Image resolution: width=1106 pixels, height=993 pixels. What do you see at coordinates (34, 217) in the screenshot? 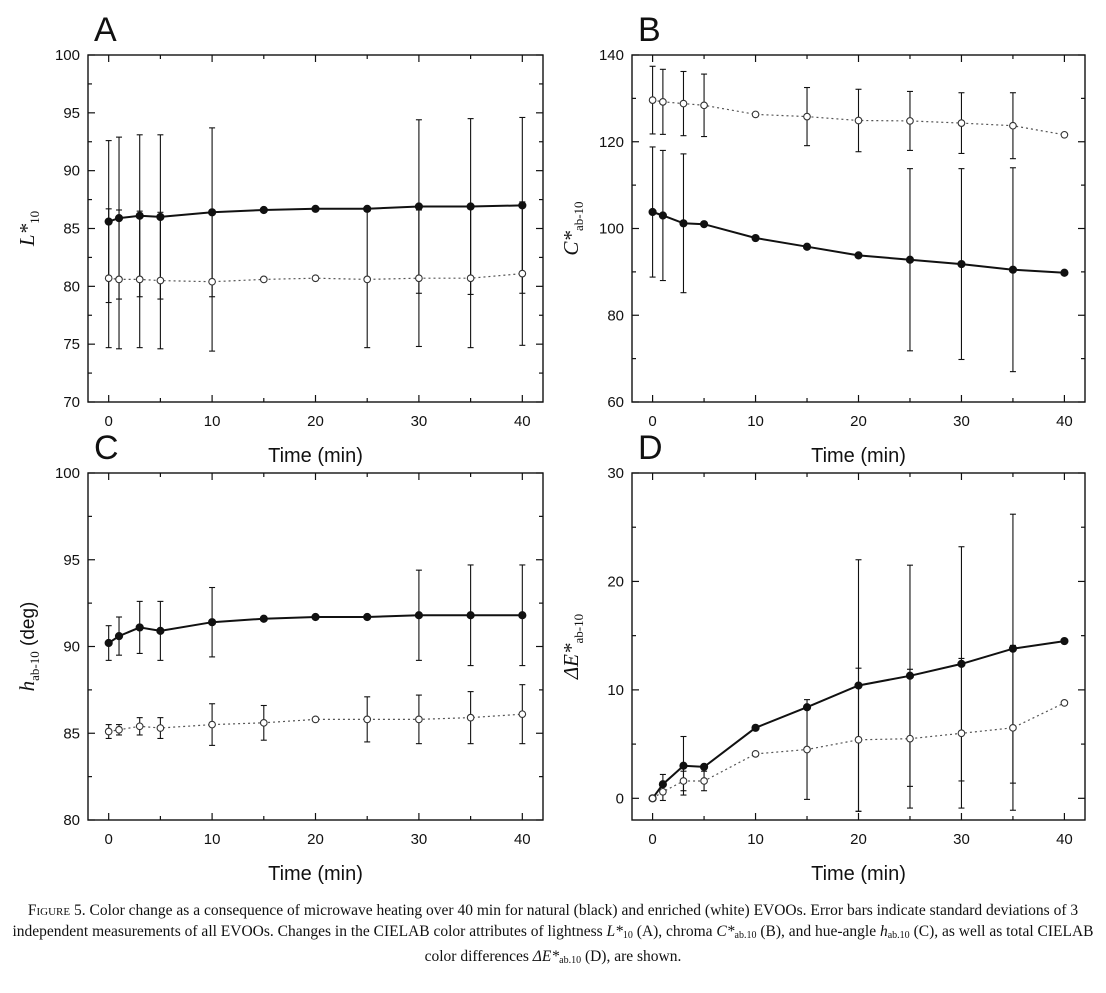
I see `y-axis-subscript-a: 10` at bounding box center [34, 217].